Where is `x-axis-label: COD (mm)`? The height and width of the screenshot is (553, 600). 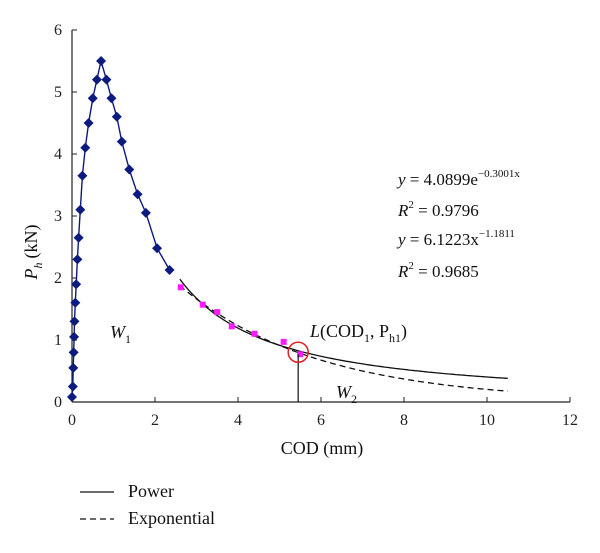
x-axis-label: COD (mm) is located at coordinates (322, 448).